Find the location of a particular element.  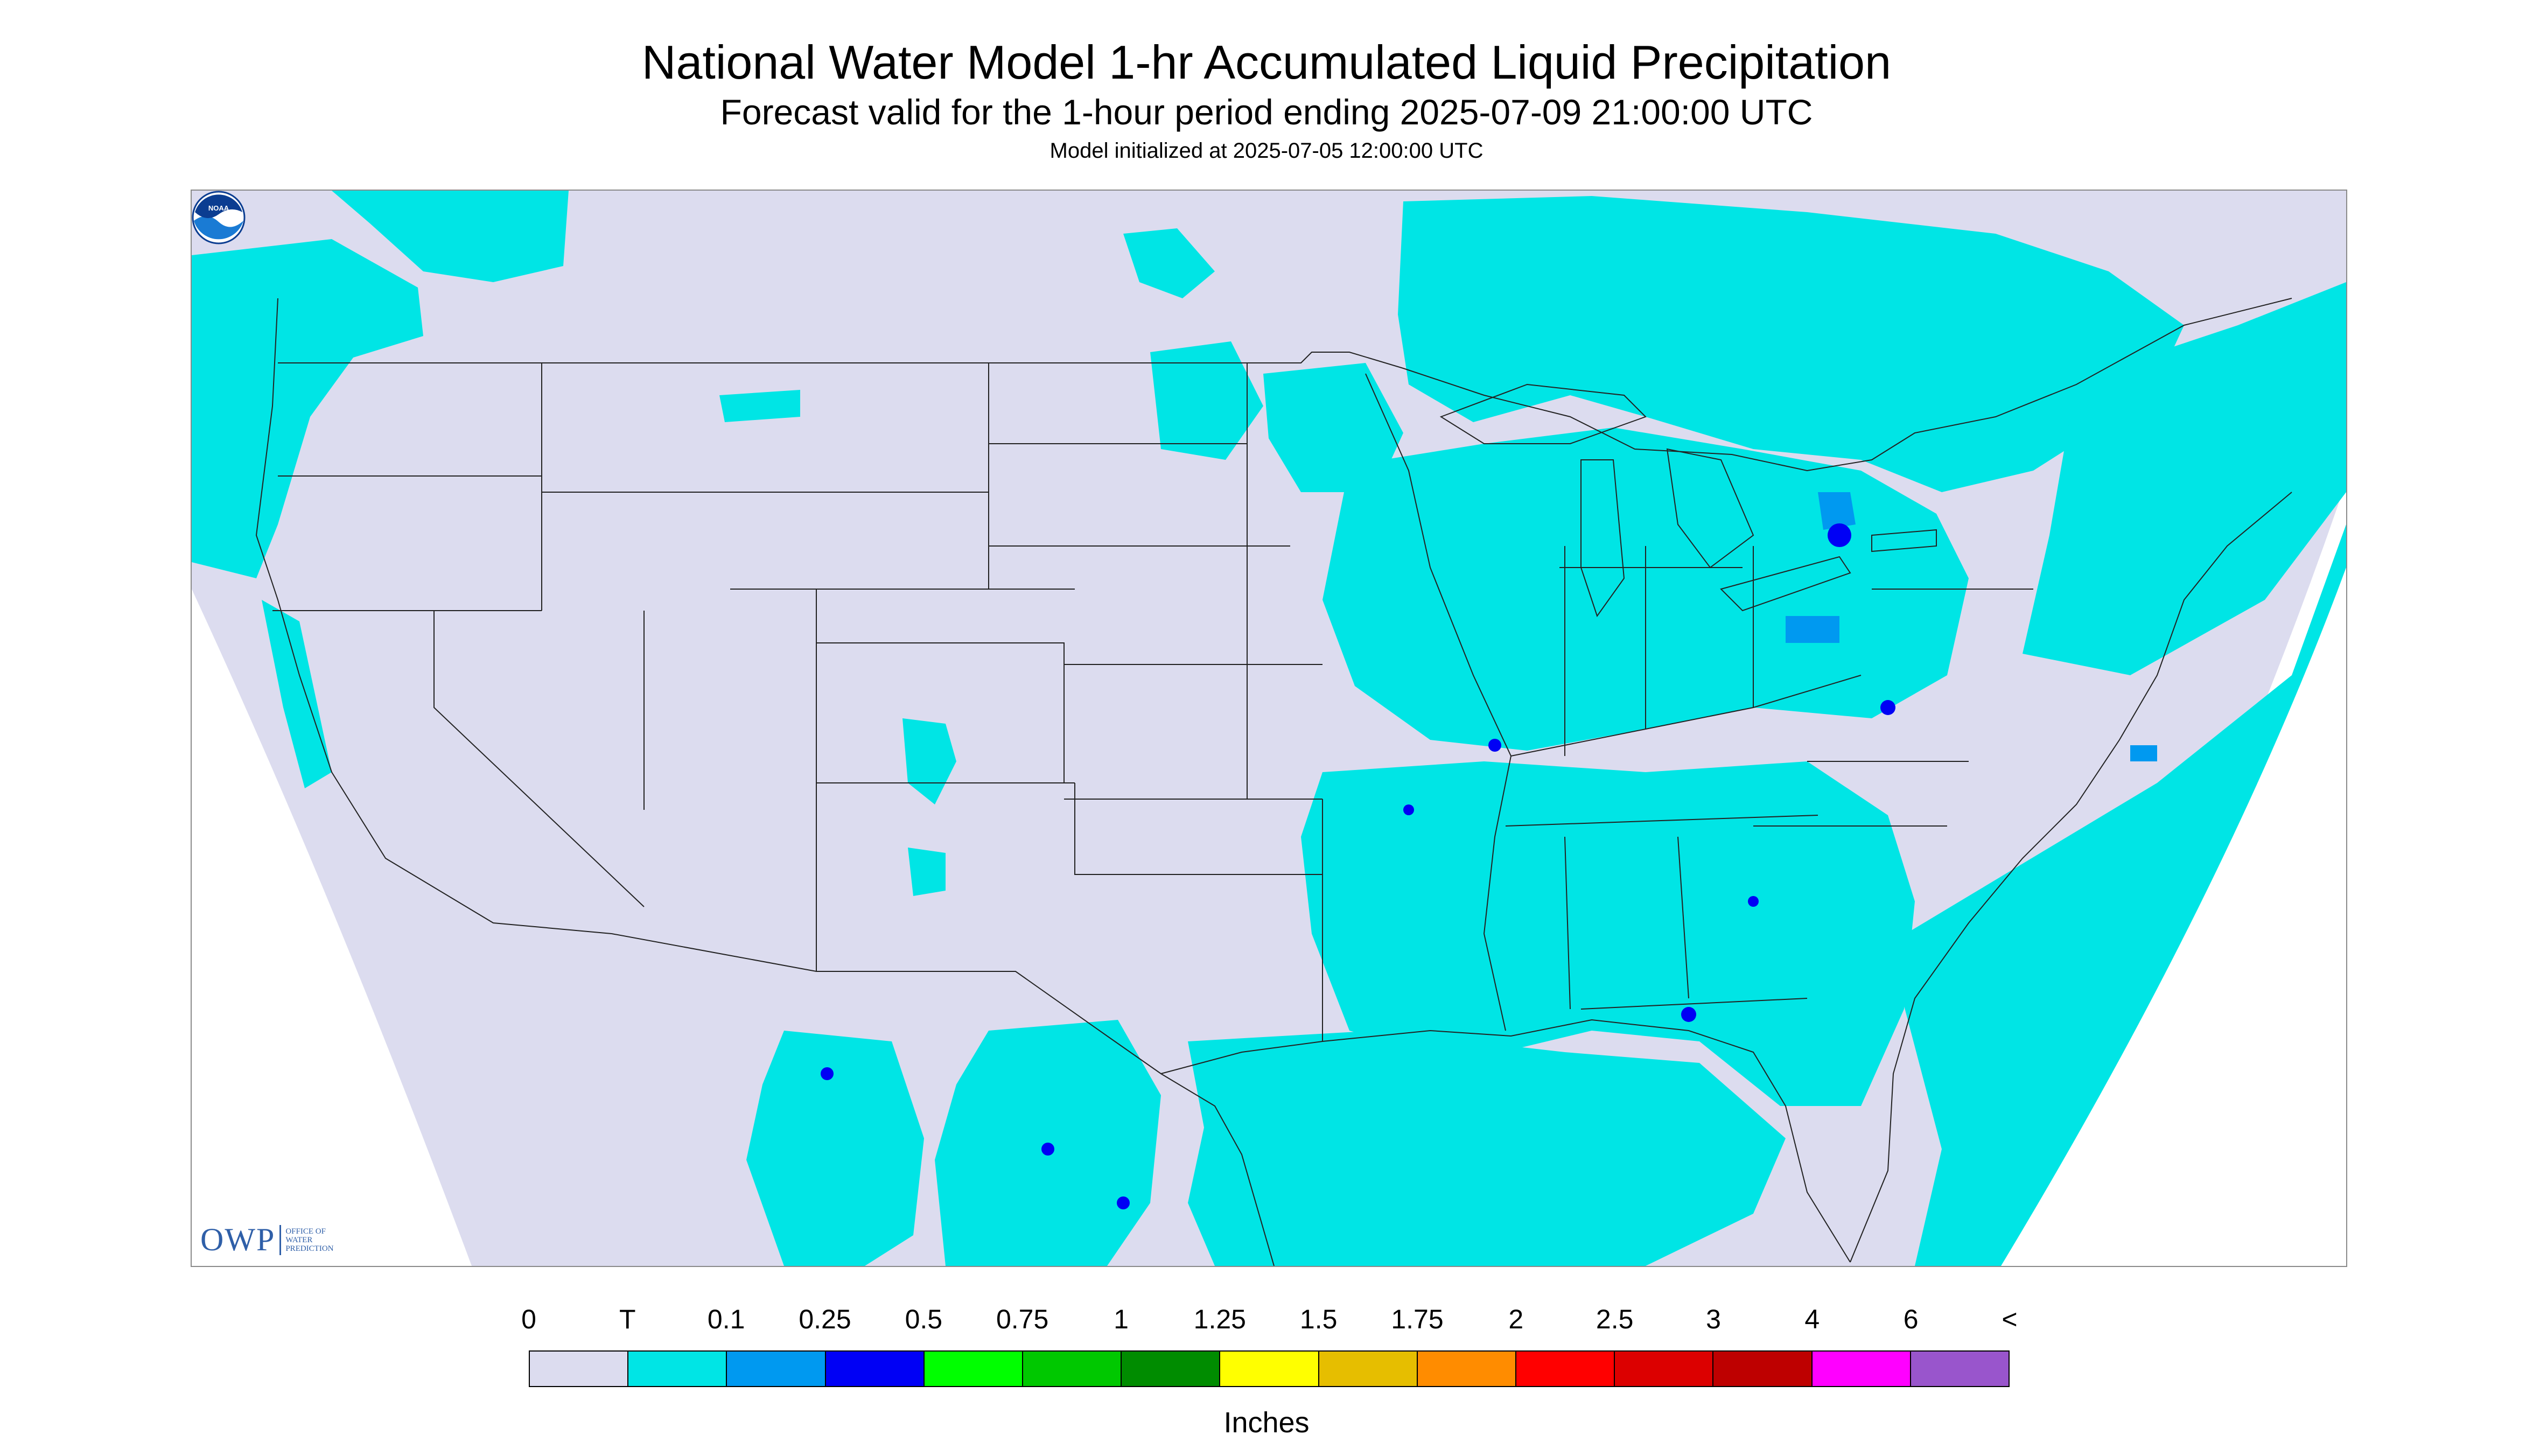

precip-spot-lake-huron is located at coordinates (1839, 535).